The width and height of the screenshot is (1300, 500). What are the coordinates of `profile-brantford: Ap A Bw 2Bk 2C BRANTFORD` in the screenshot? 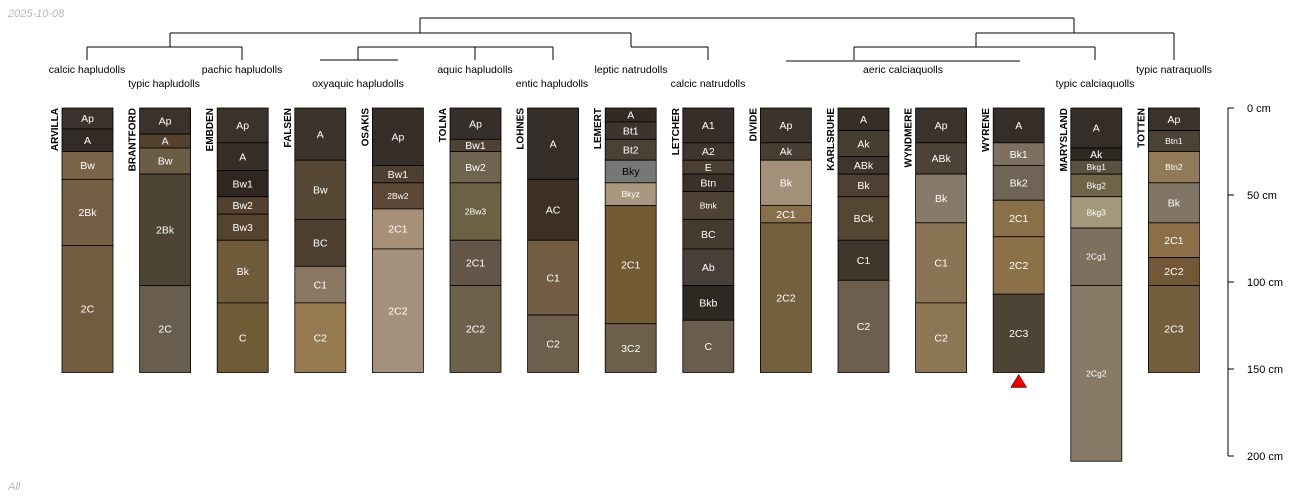 It's located at (160, 240).